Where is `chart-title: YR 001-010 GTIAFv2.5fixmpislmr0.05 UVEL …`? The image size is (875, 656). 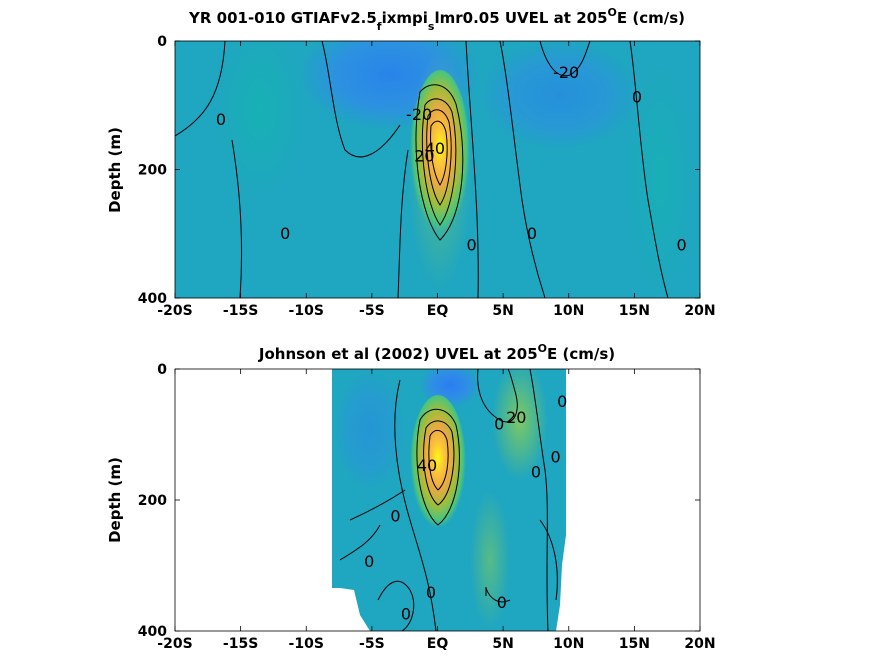 chart-title: YR 001-010 GTIAFv2.5fixmpislmr0.05 UVEL … is located at coordinates (436, 19).